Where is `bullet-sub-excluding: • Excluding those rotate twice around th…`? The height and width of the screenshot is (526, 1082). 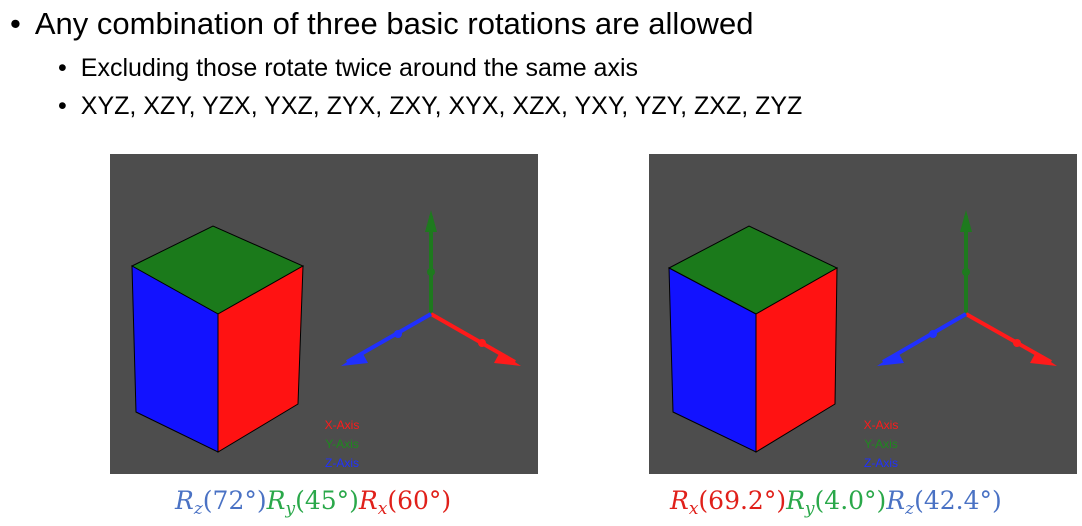 bullet-sub-excluding: • Excluding those rotate twice around th… is located at coordinates (348, 68).